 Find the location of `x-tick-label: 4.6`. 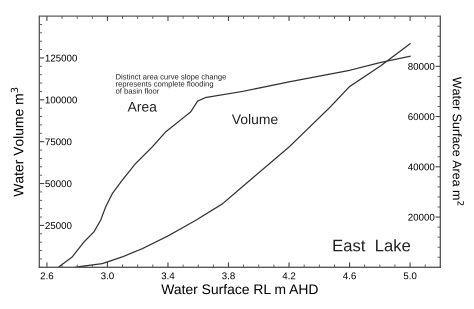

x-tick-label: 4.6 is located at coordinates (349, 276).